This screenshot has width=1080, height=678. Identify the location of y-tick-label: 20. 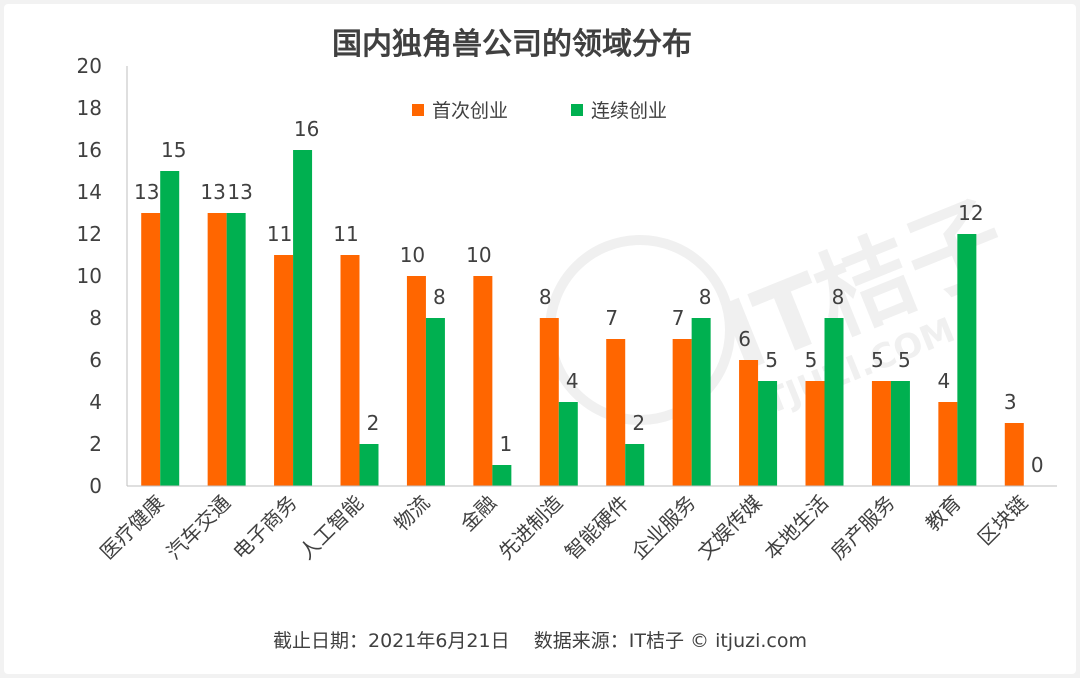
(89, 66).